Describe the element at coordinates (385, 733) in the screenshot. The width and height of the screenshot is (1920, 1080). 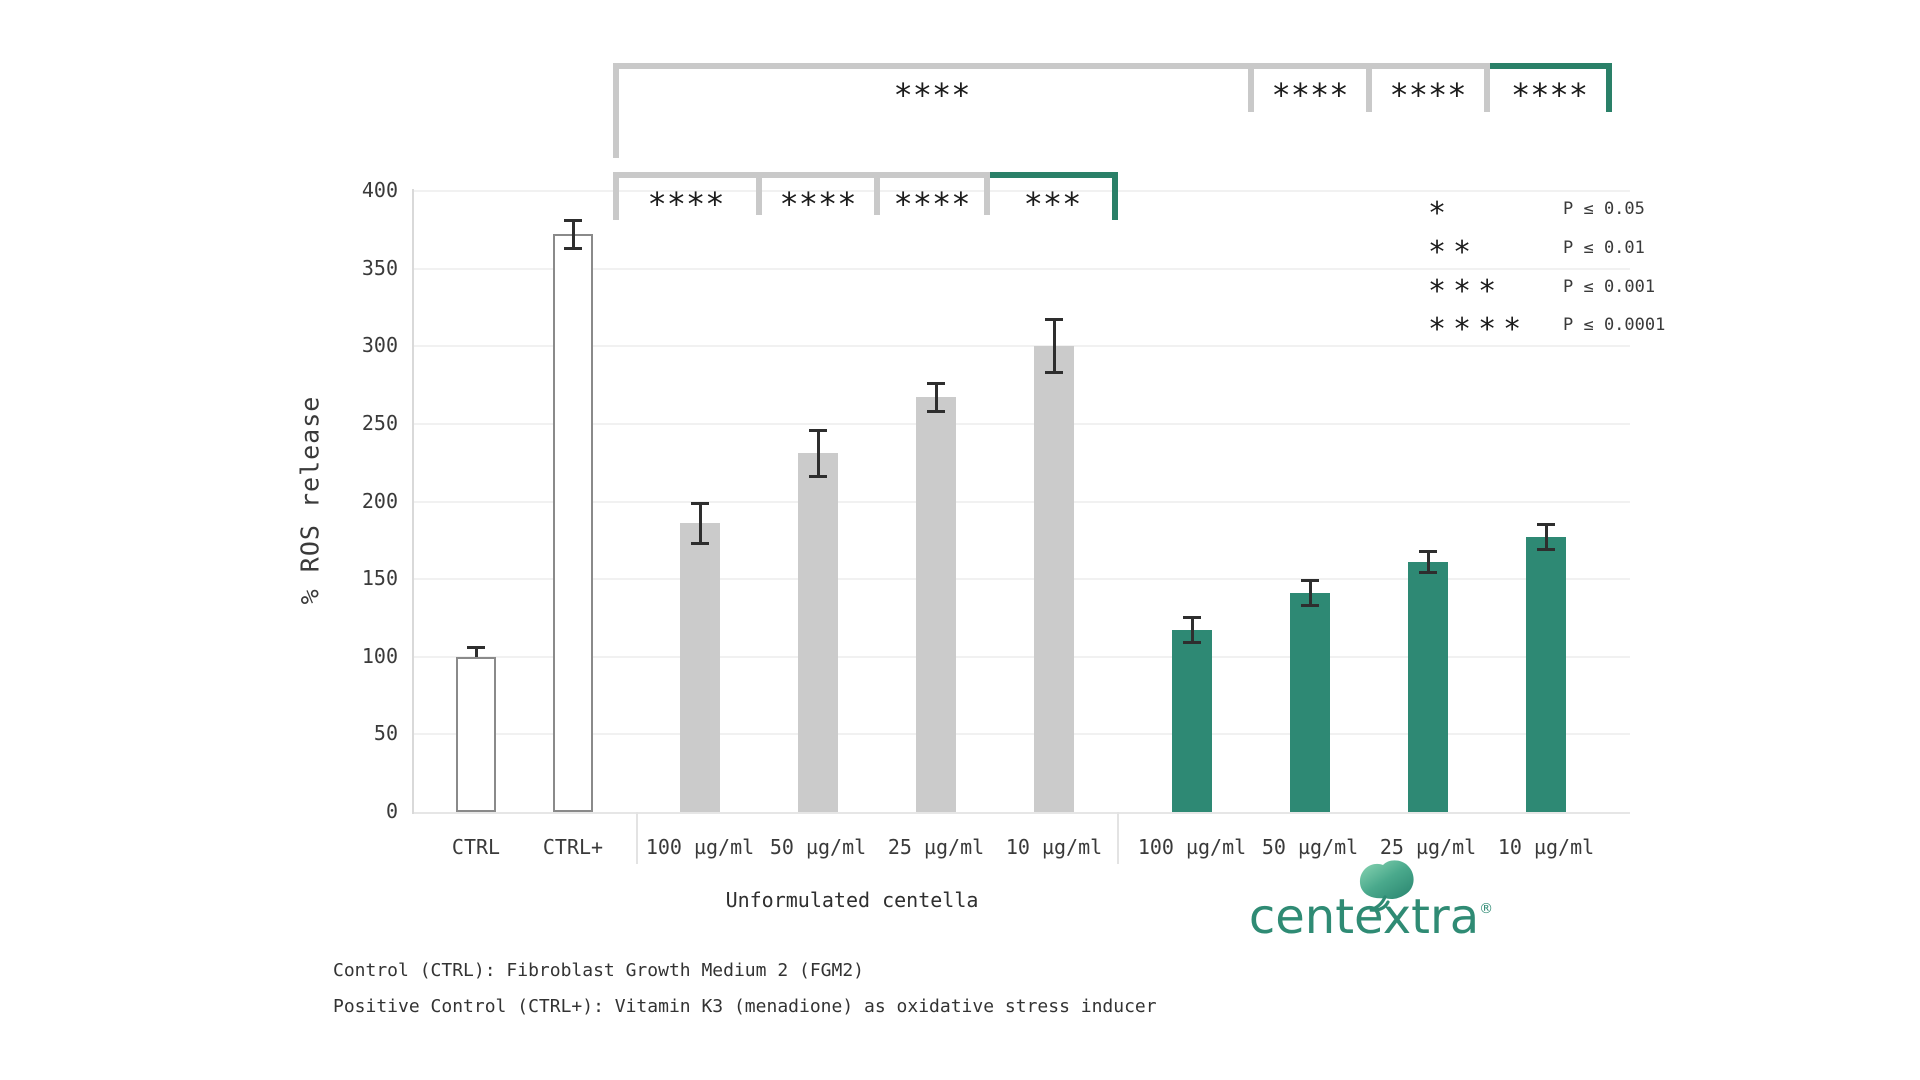
I see `y-tick-label-50: 50` at that location.